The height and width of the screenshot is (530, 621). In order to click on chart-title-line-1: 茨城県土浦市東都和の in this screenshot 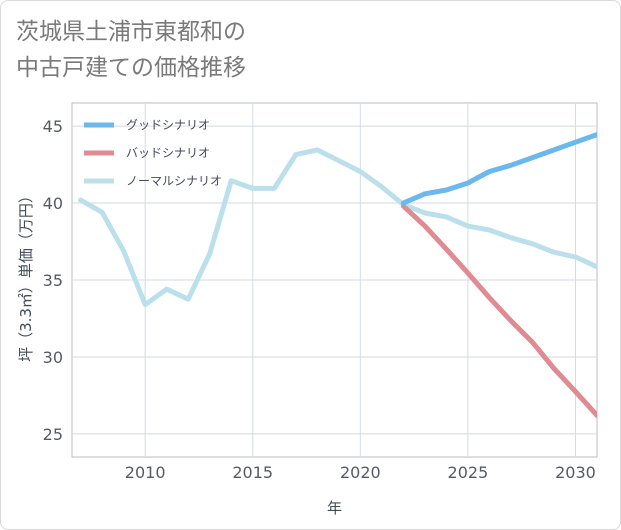, I will do `click(131, 32)`.